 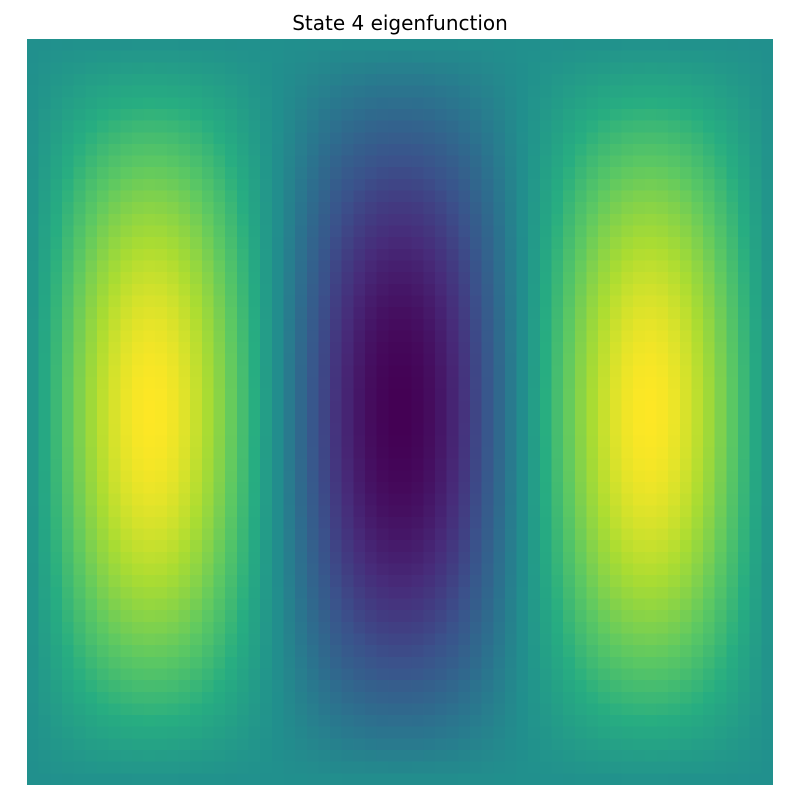 What do you see at coordinates (400, 23) in the screenshot?
I see `chart-title: State 4 eigenfunction` at bounding box center [400, 23].